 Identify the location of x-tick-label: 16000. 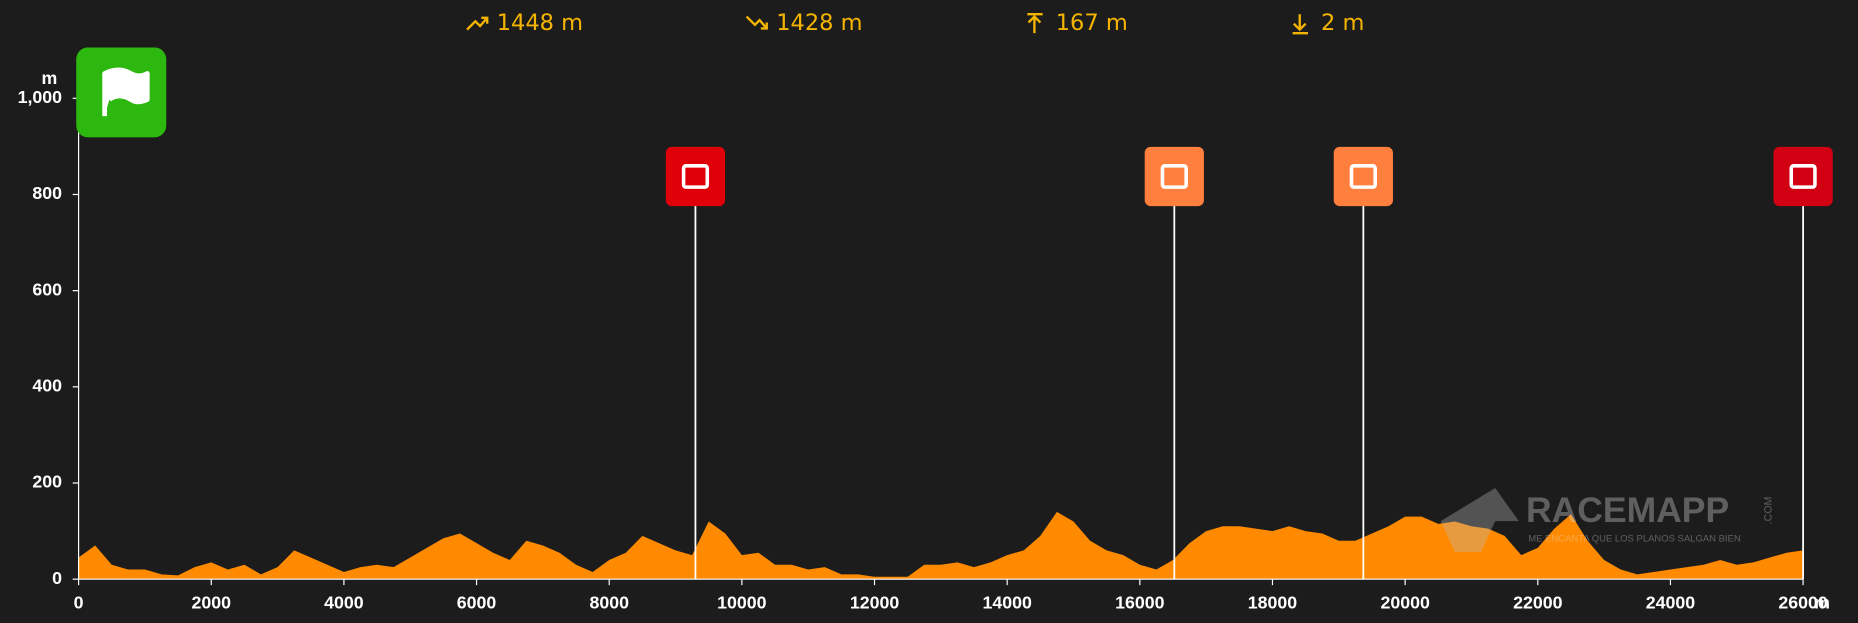
(1139, 603).